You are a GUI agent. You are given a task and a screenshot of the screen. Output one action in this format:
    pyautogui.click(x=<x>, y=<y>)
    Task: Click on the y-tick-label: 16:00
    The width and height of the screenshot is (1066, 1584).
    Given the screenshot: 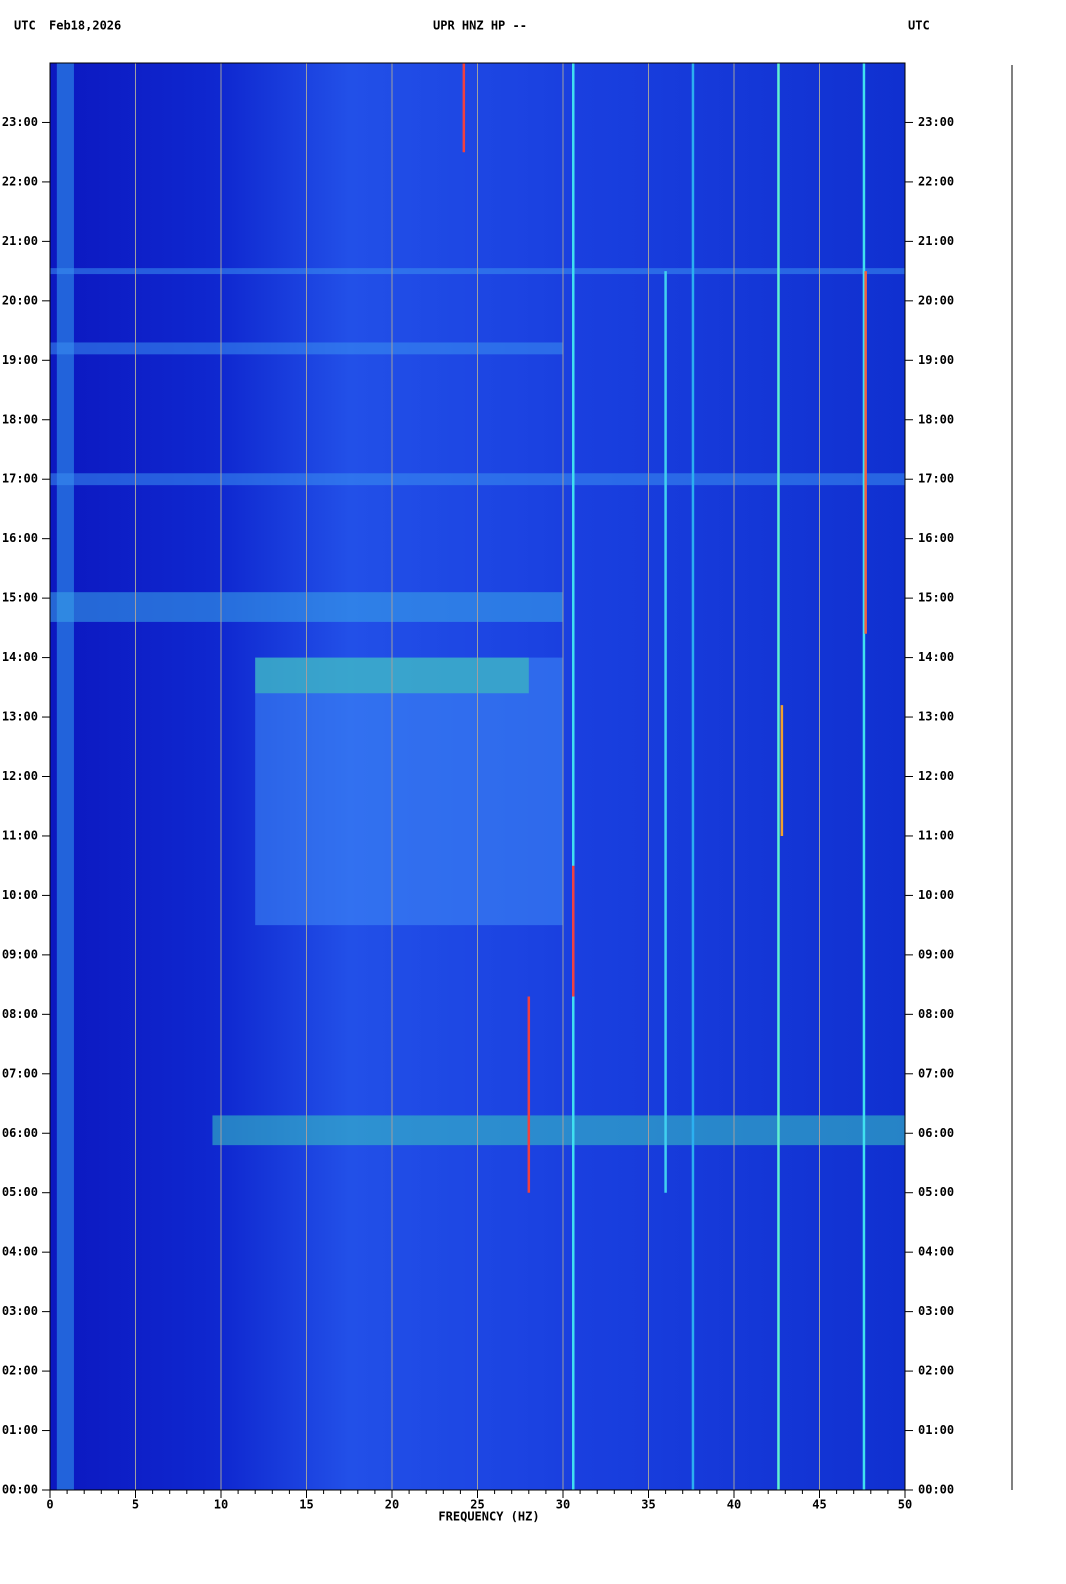 What is the action you would take?
    pyautogui.click(x=20, y=538)
    